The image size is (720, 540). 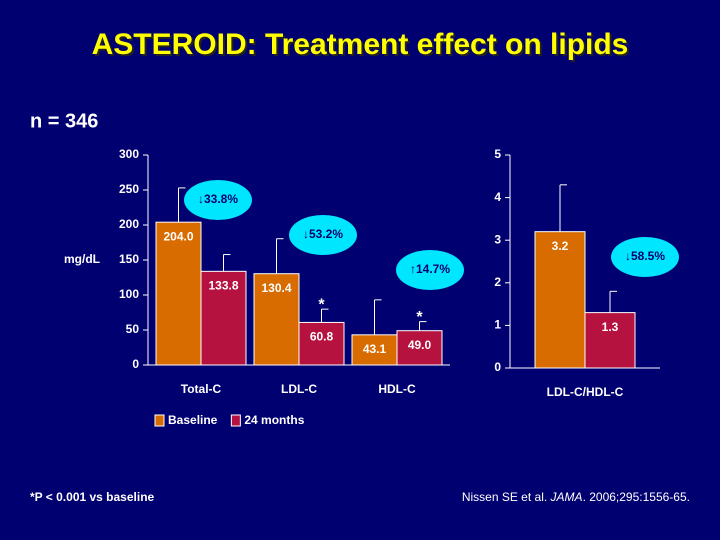 I want to click on citation-authors: Nissen SE et al., so click(x=506, y=497).